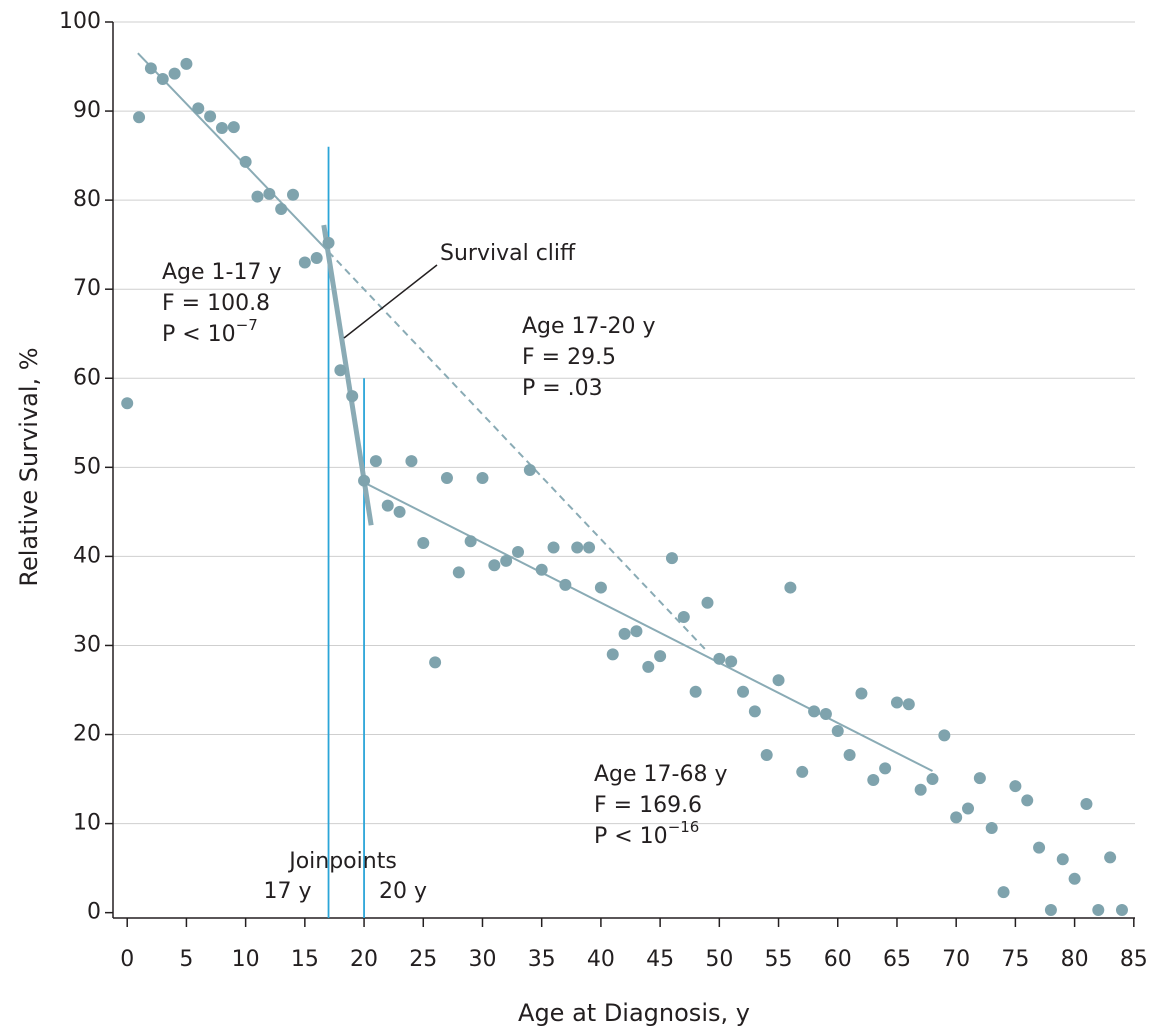  I want to click on y-tick-label: 80, so click(87, 199).